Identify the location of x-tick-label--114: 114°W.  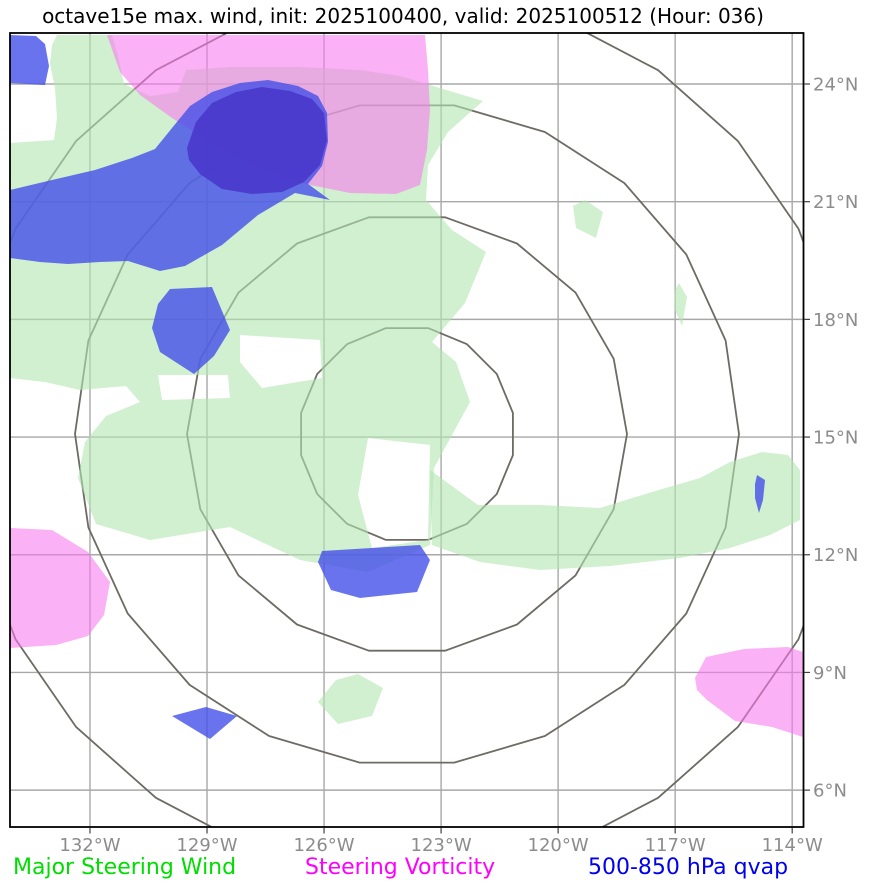
(792, 845).